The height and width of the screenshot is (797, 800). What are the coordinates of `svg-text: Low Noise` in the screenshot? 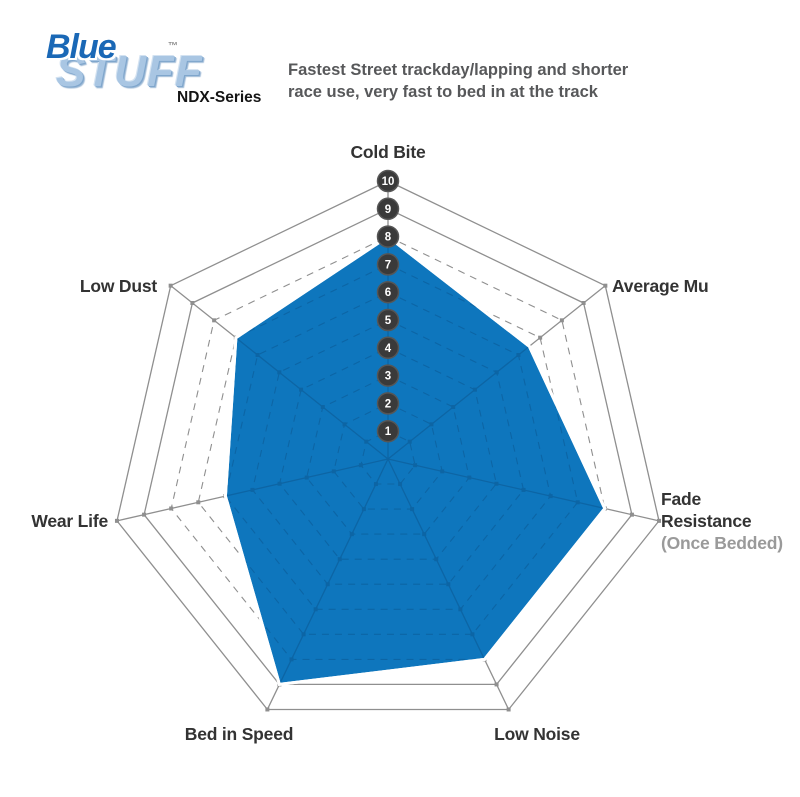 It's located at (537, 734).